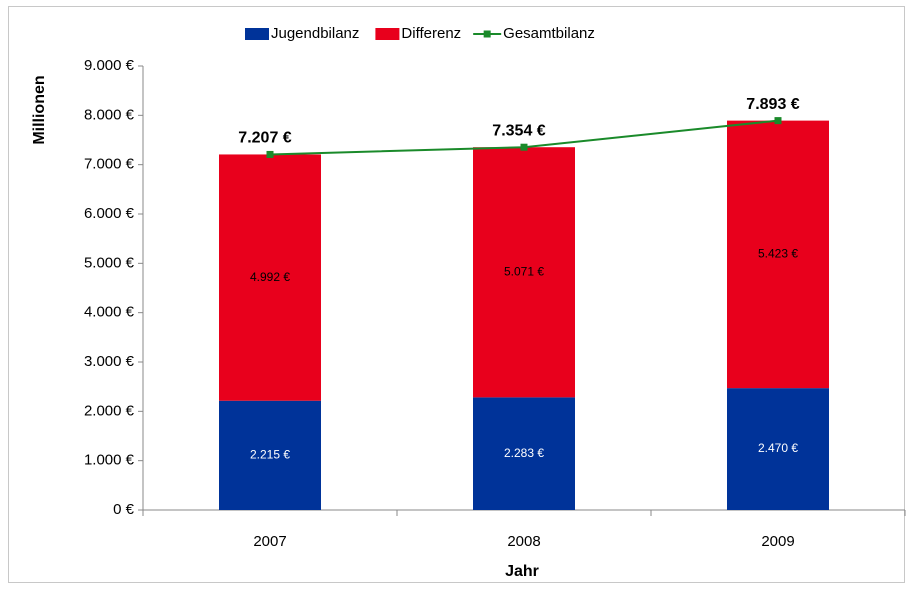 The image size is (913, 590). I want to click on line-value-label: 7.207 €, so click(264, 138).